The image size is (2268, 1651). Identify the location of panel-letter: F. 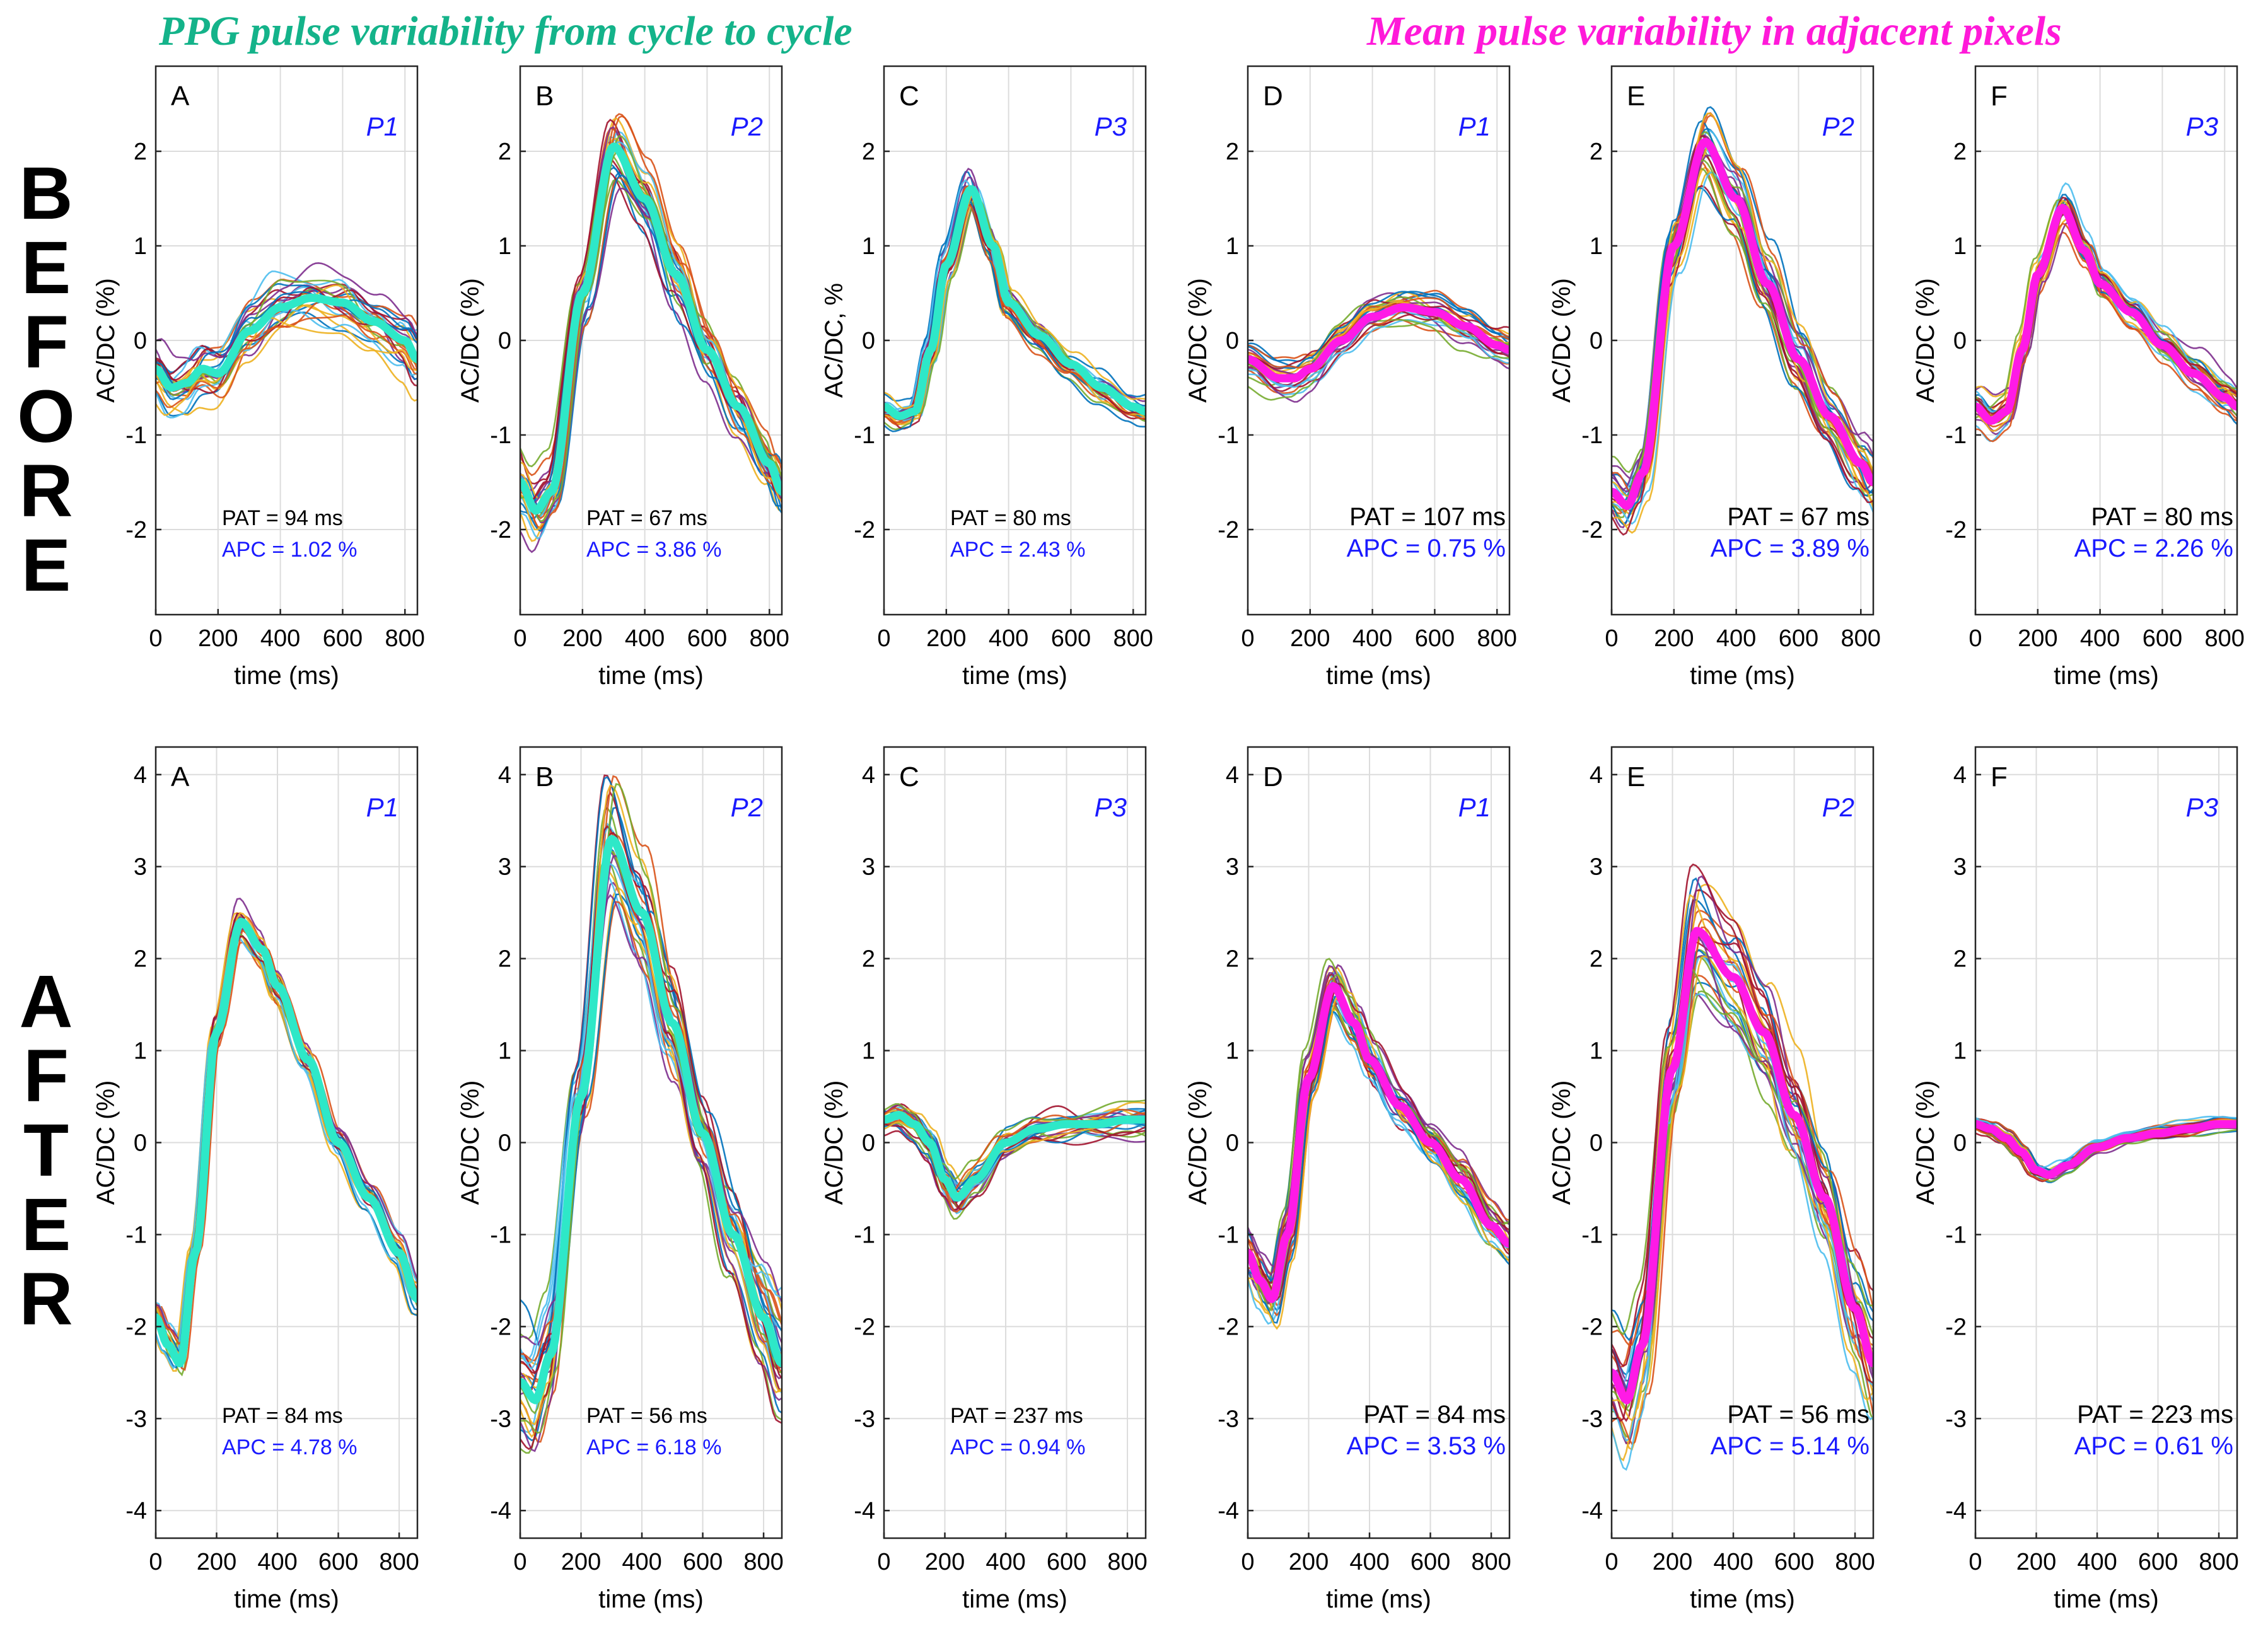
(2000, 96).